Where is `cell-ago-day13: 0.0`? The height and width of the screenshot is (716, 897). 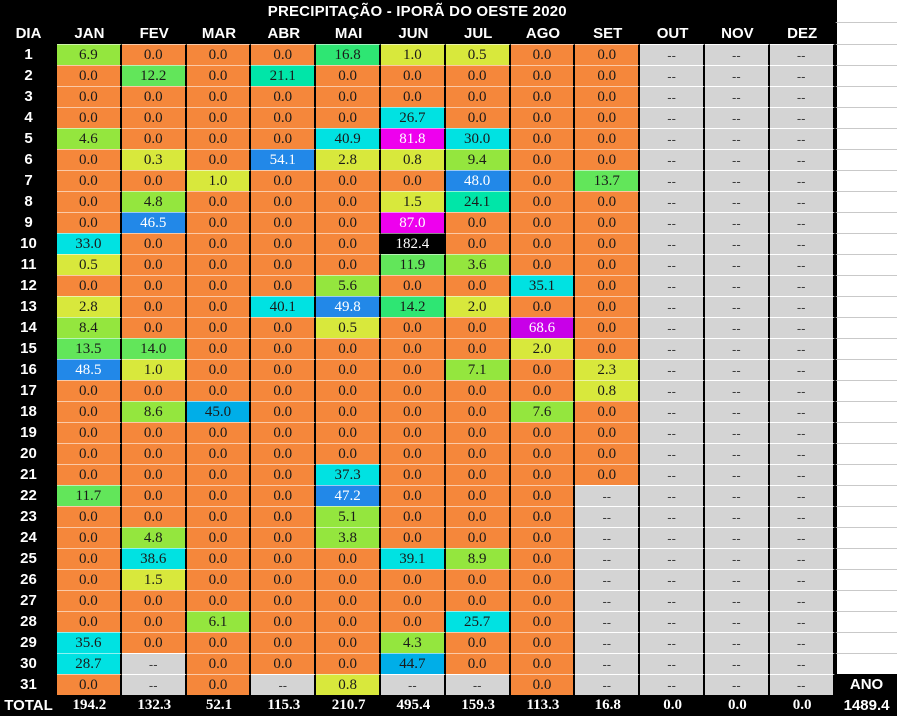 cell-ago-day13: 0.0 is located at coordinates (543, 306).